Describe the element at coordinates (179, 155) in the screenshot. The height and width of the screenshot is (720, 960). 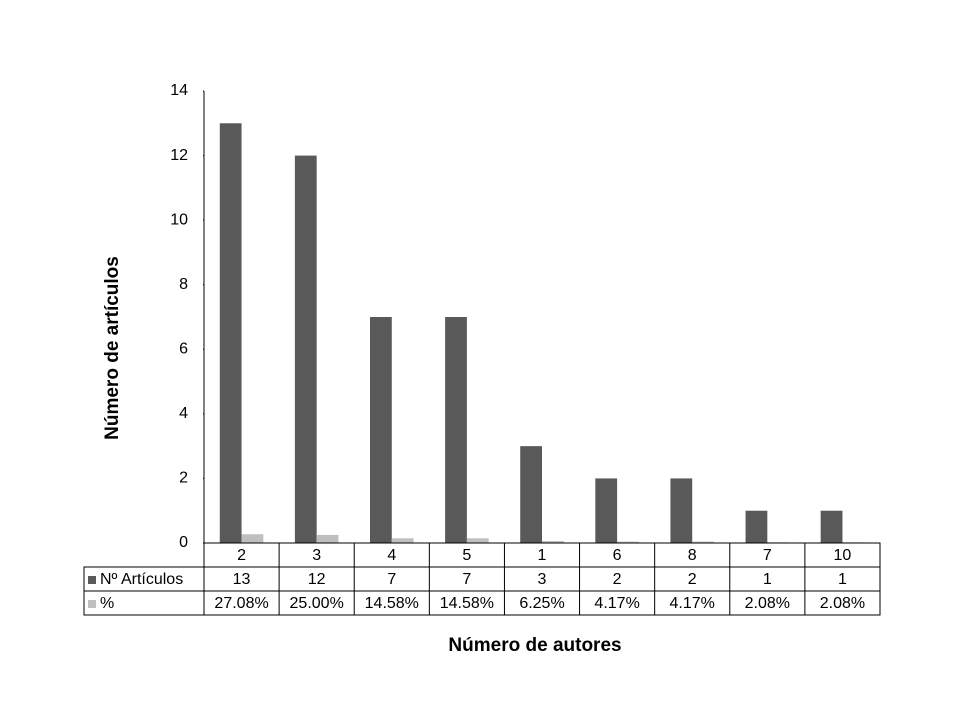
I see `y-tick-label: 12` at that location.